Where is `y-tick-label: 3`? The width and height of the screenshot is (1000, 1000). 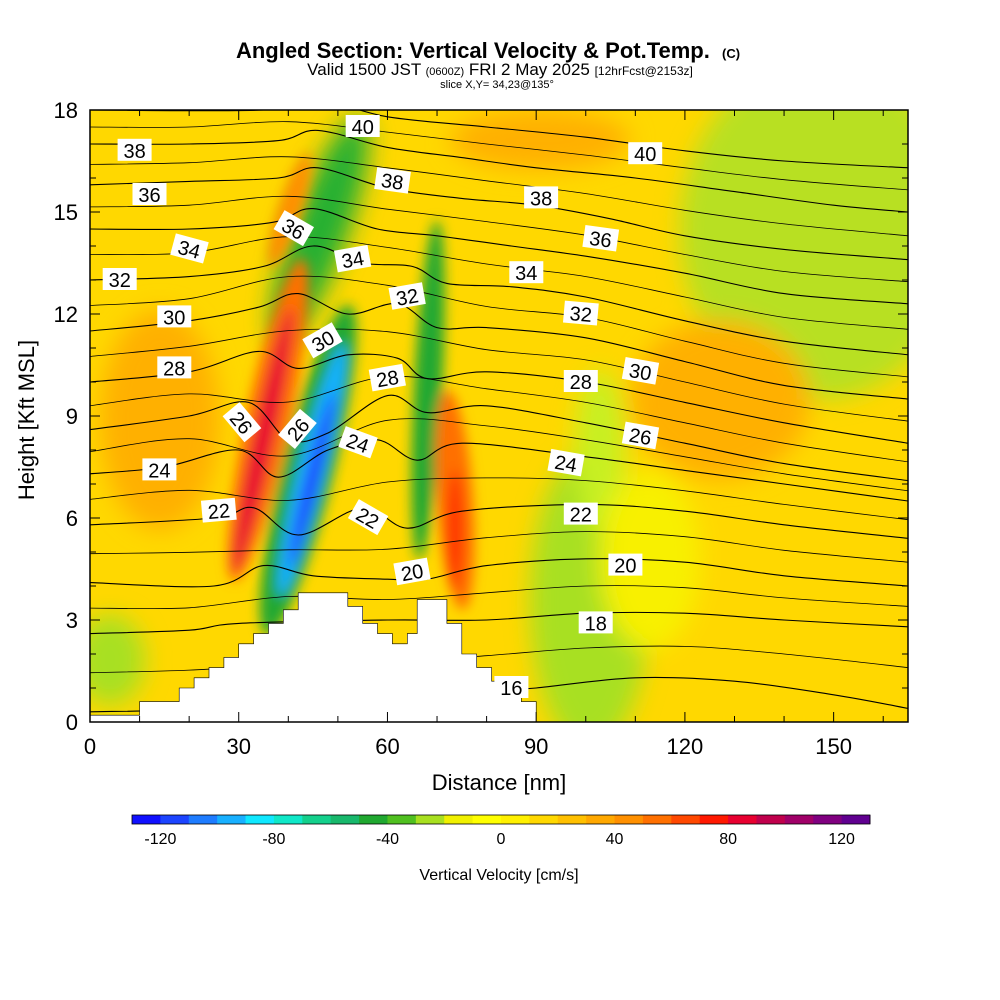
y-tick-label: 3 is located at coordinates (72, 620).